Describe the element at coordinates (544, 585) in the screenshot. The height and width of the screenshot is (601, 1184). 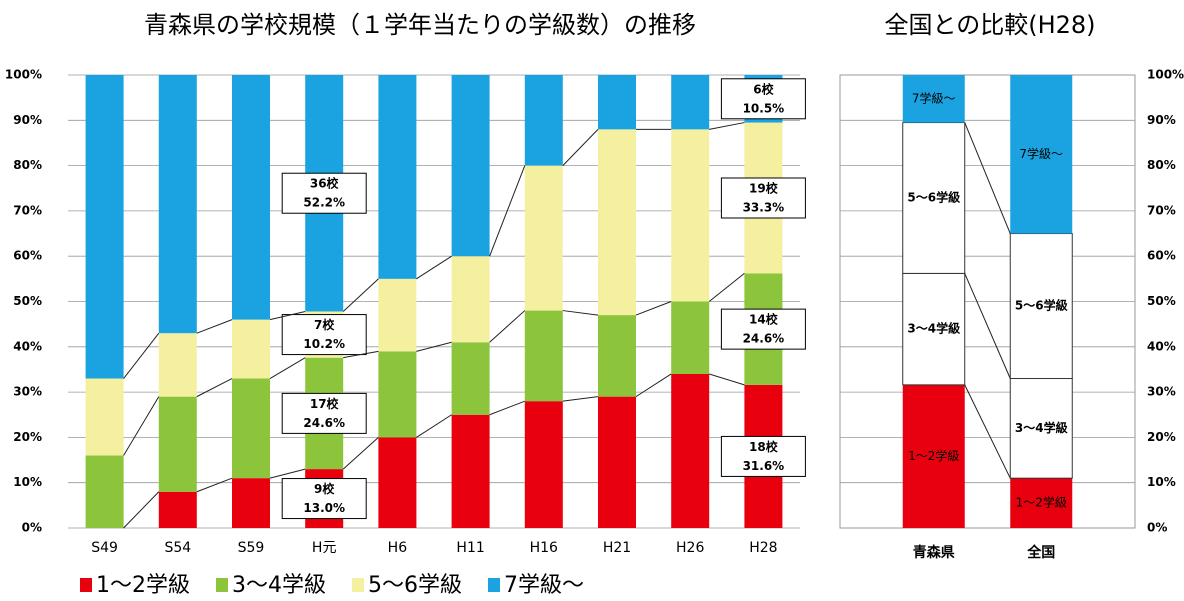
I see `legend-label: 7学級〜` at that location.